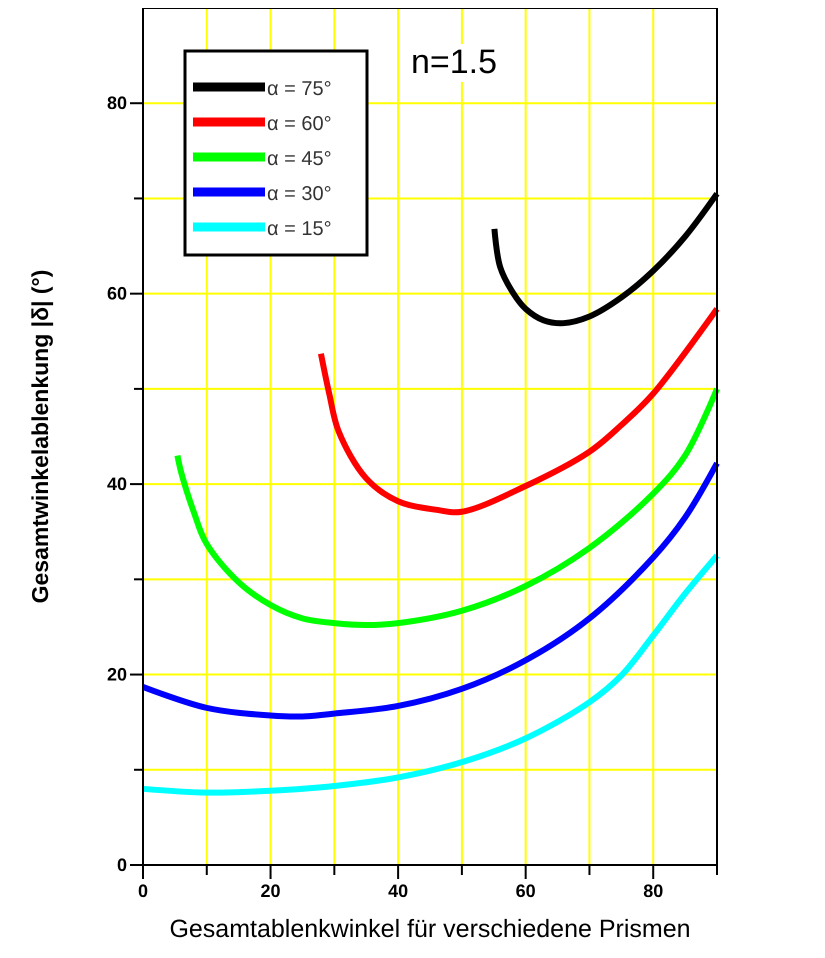 This screenshot has height=958, width=825. I want to click on x-axis-title: Gesamtablenkwinkel für verschiedene Prismen, so click(430, 929).